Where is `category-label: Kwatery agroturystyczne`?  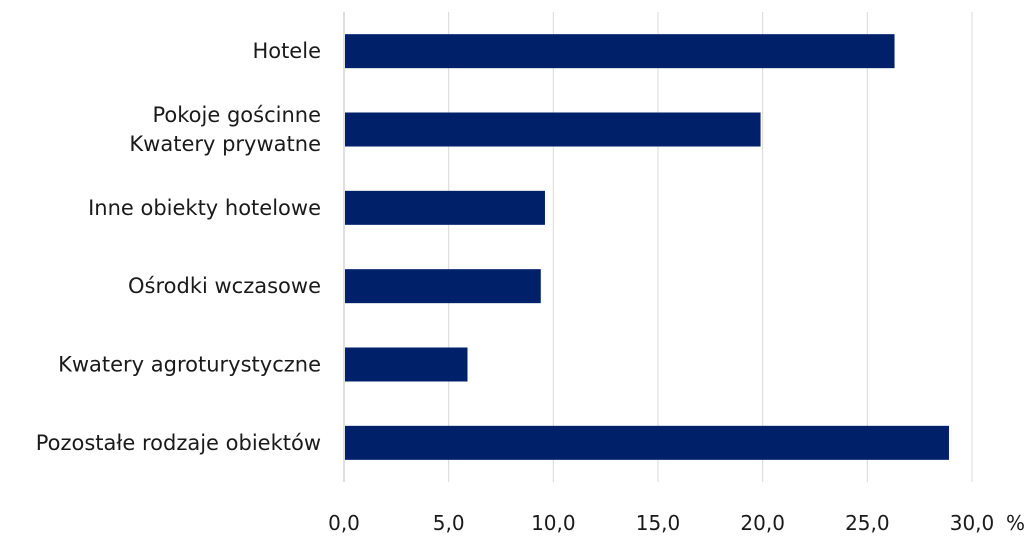
category-label: Kwatery agroturystyczne is located at coordinates (189, 365).